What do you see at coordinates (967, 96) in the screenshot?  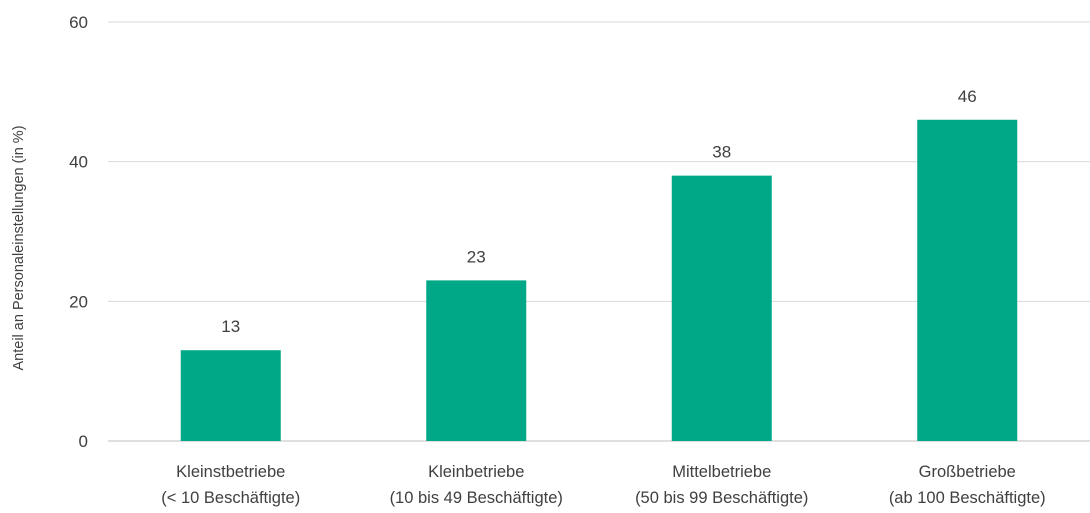 I see `data-label: 46` at bounding box center [967, 96].